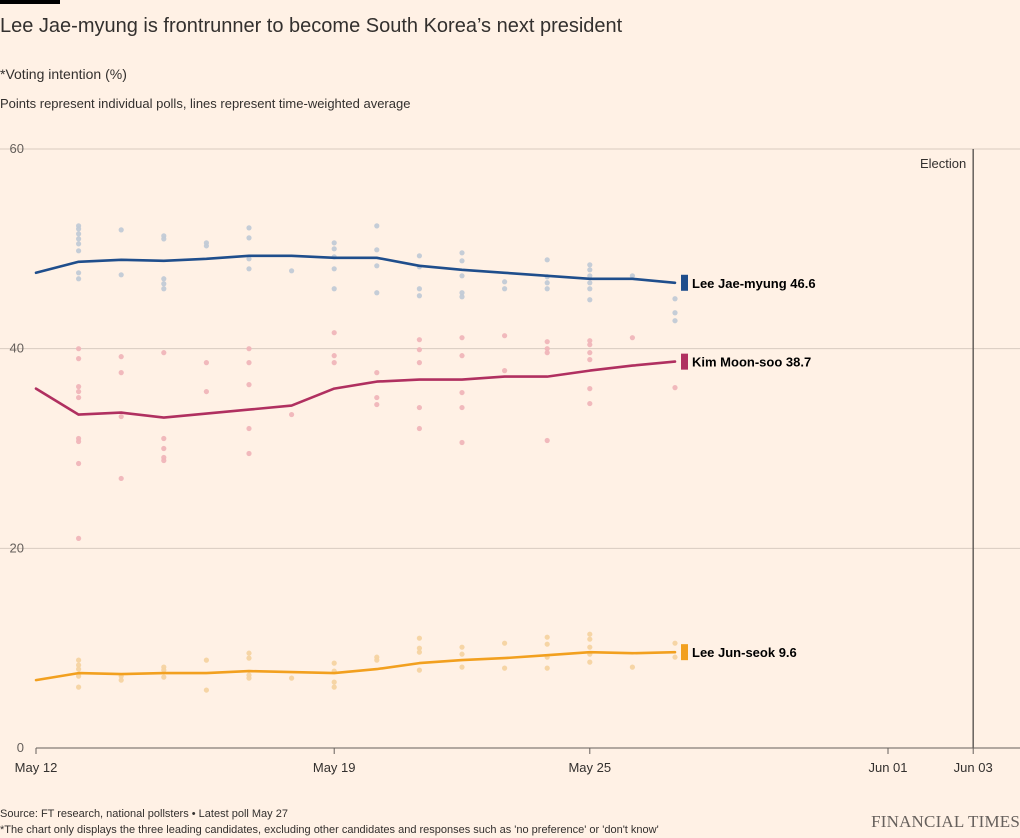 Image resolution: width=1020 pixels, height=838 pixels. What do you see at coordinates (973, 767) in the screenshot?
I see `x-tick-label: Jun 03` at bounding box center [973, 767].